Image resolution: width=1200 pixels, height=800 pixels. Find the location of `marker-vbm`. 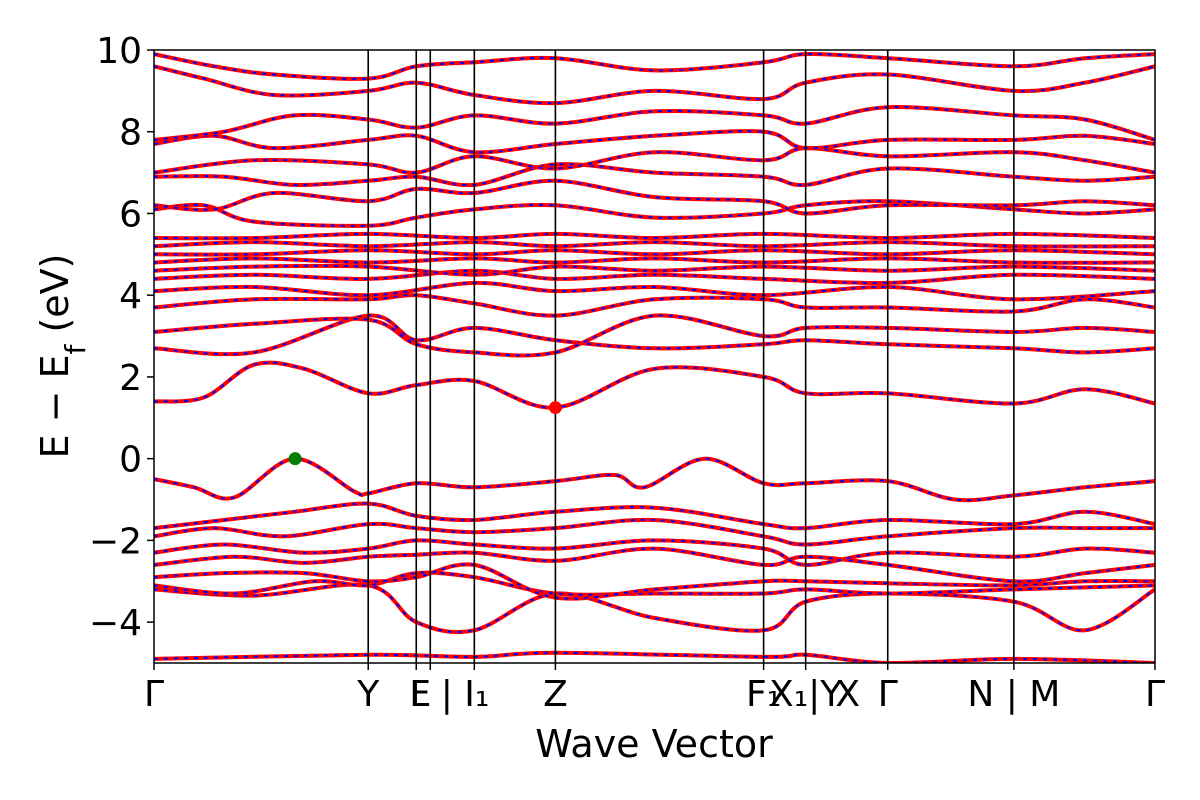

marker-vbm is located at coordinates (295, 459).